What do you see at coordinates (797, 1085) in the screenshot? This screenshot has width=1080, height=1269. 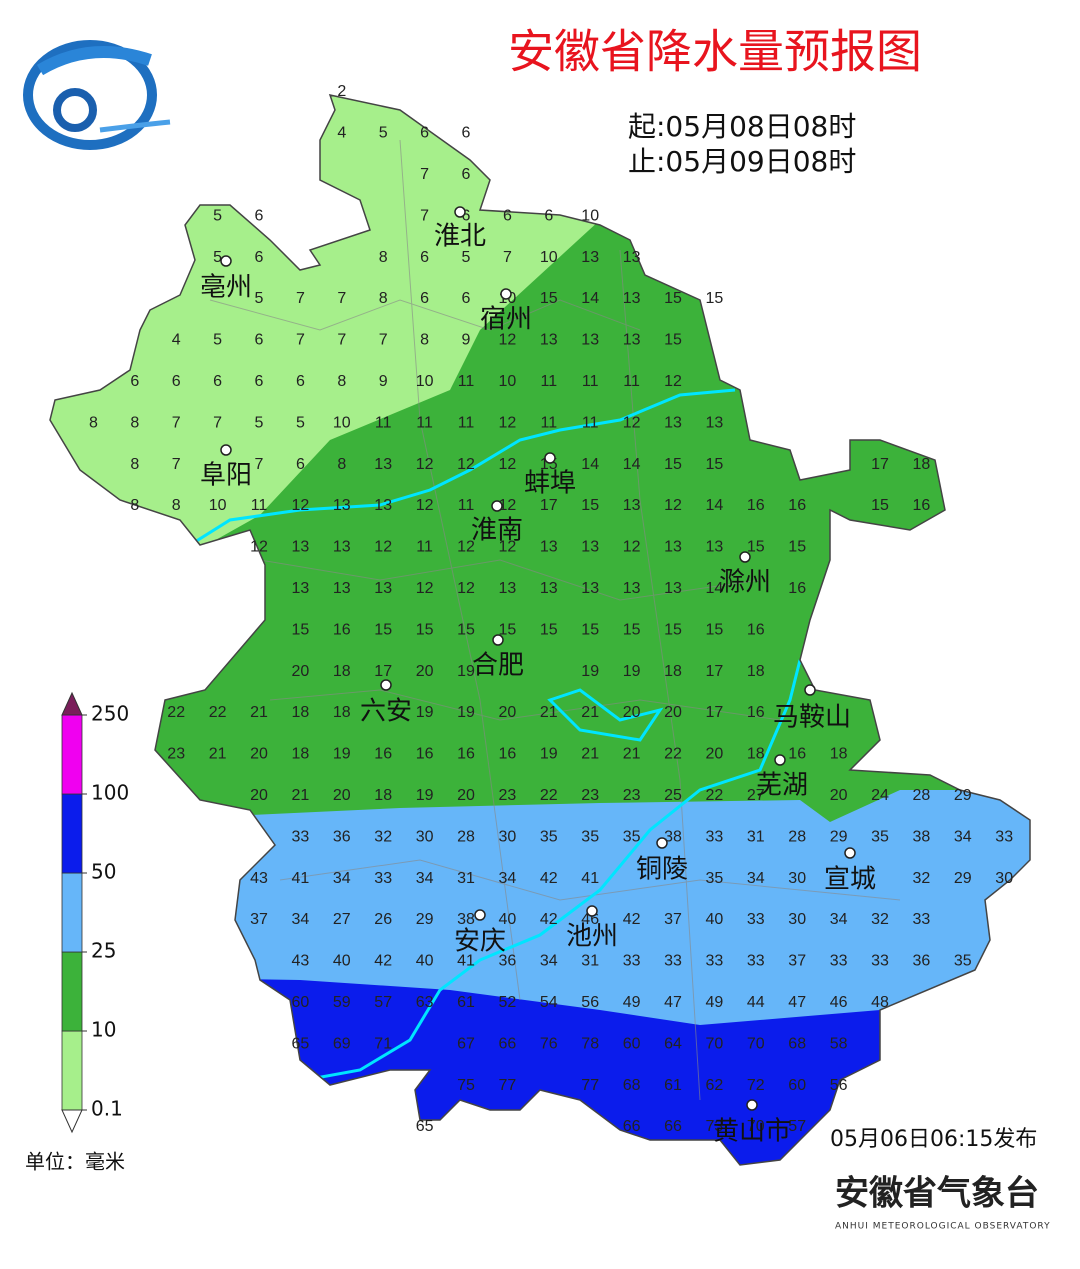 I see `grid-value: 60` at bounding box center [797, 1085].